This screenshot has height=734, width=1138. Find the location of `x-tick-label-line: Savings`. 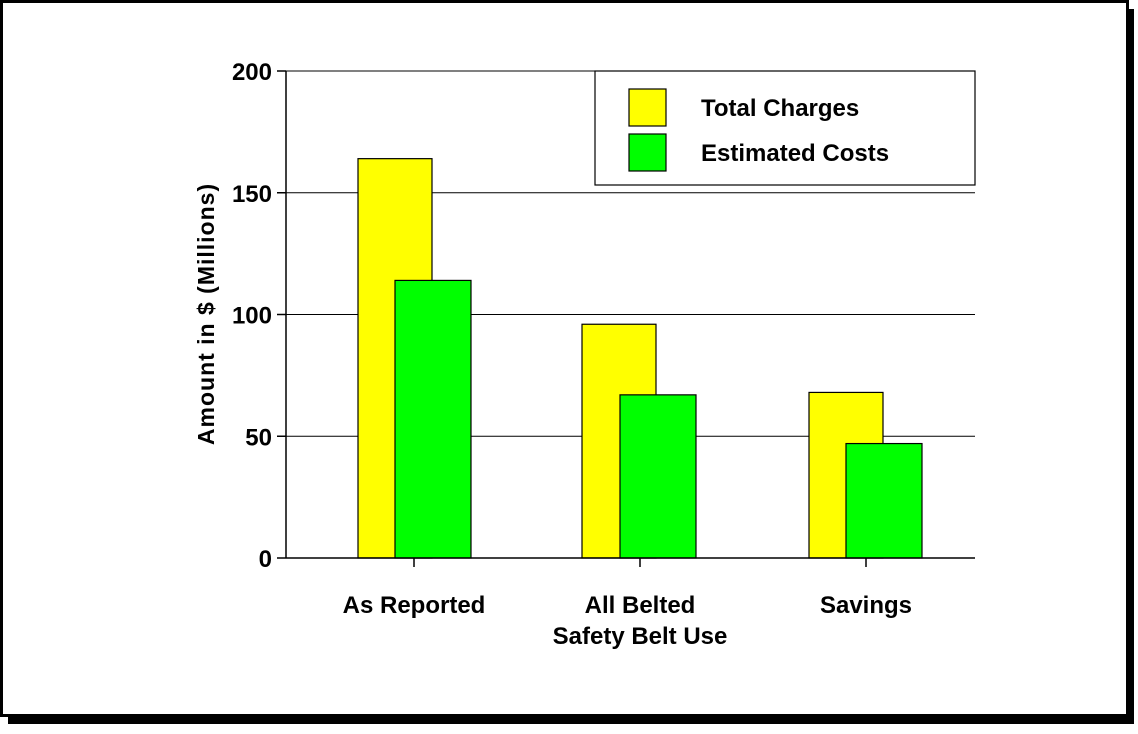

x-tick-label-line: Savings is located at coordinates (866, 605).